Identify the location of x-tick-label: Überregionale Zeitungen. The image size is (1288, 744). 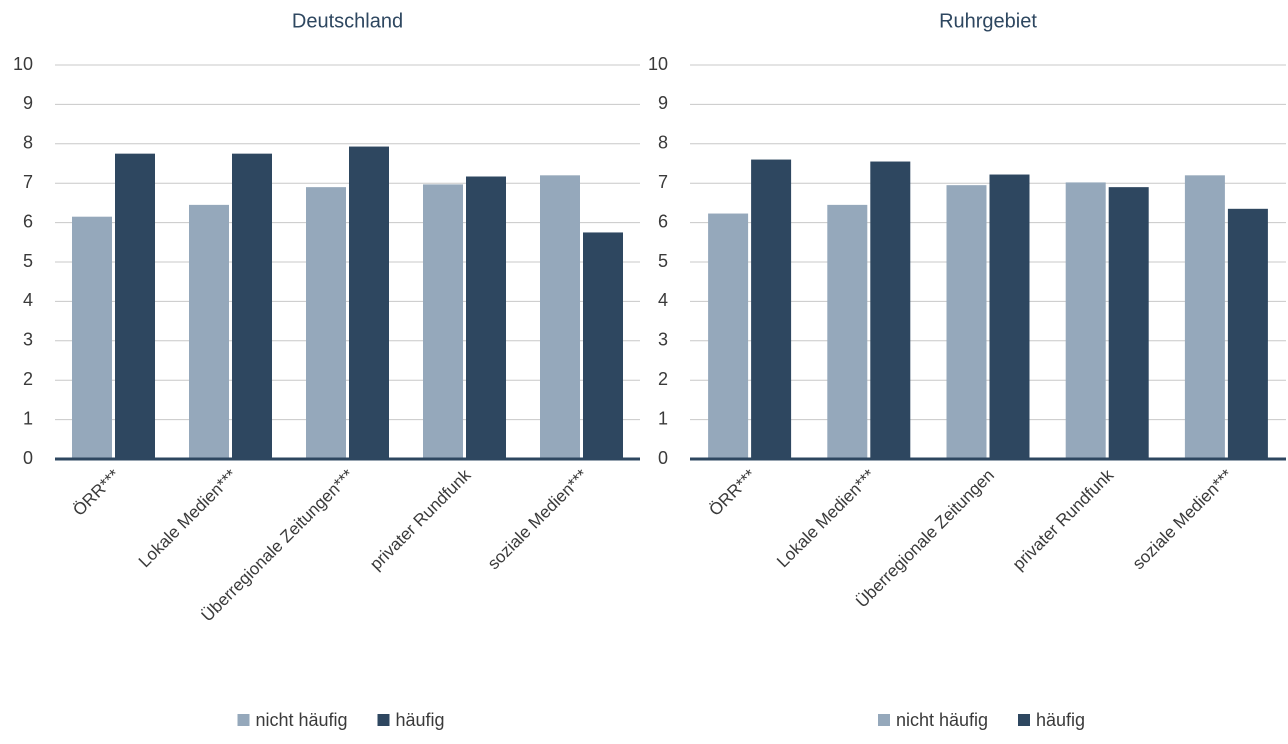
(925, 539).